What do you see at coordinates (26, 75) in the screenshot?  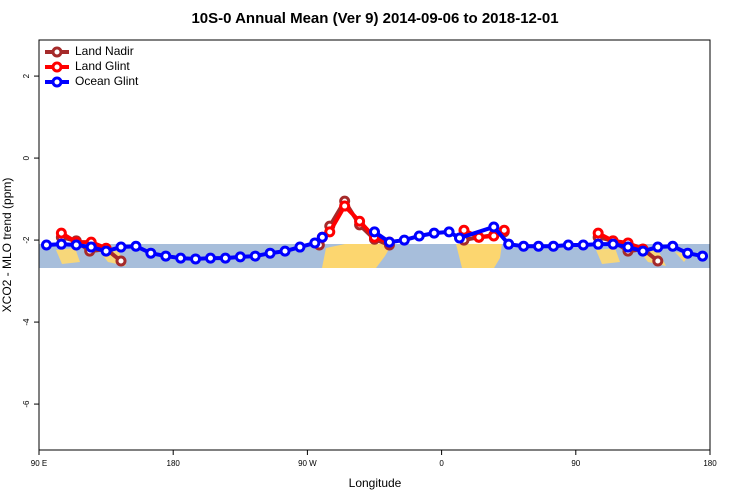 I see `y-tick-label: 2` at bounding box center [26, 75].